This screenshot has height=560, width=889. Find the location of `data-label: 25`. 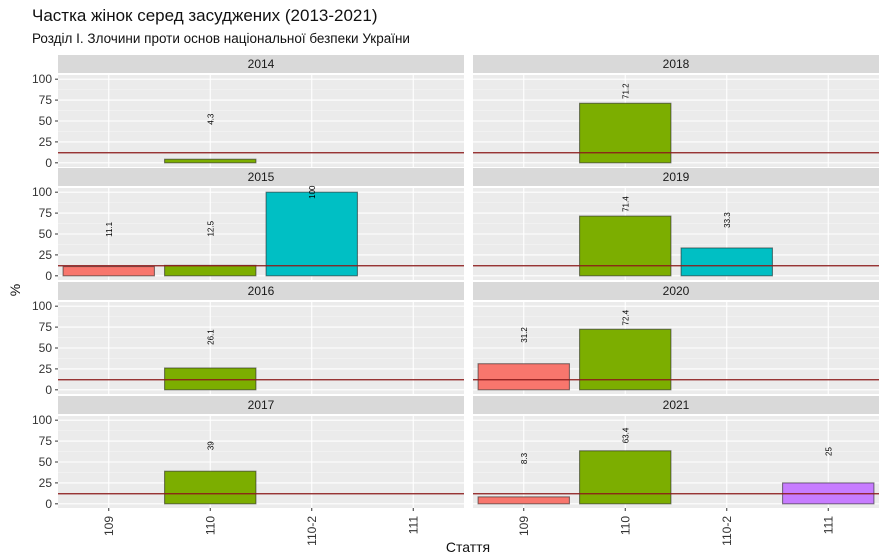

data-label: 25 is located at coordinates (828, 451).